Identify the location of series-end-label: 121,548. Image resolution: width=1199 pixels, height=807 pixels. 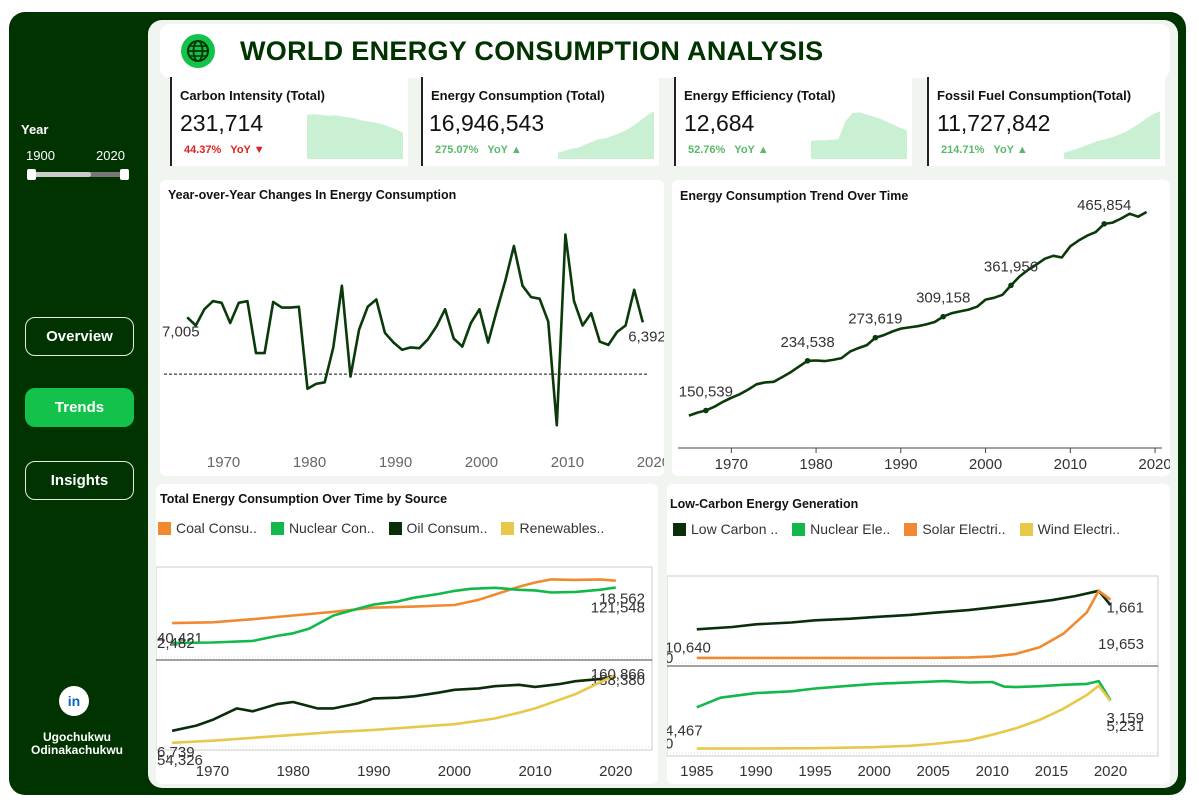
(618, 608).